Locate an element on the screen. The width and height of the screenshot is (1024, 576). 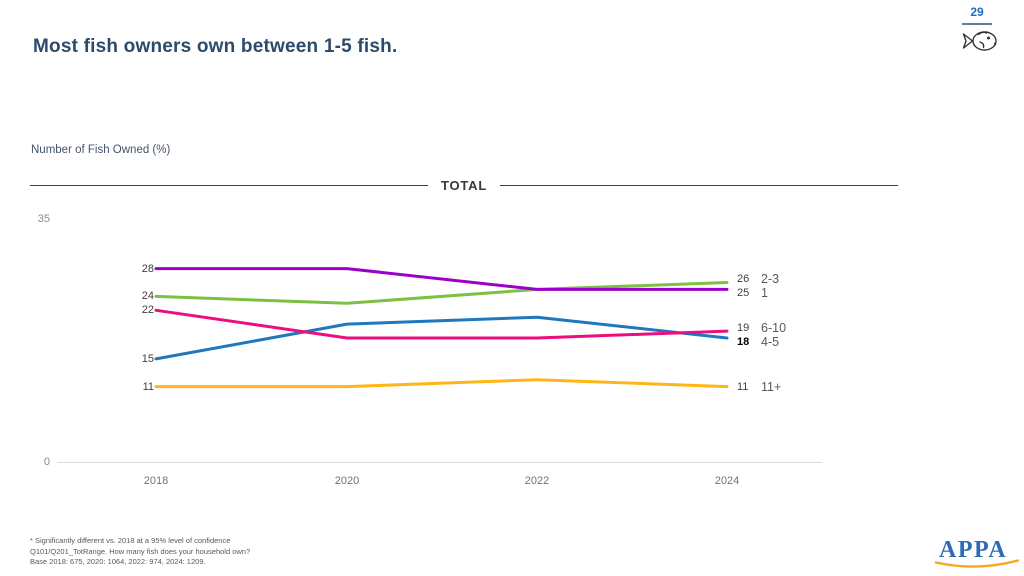
total-header-left-rule is located at coordinates (229, 185).